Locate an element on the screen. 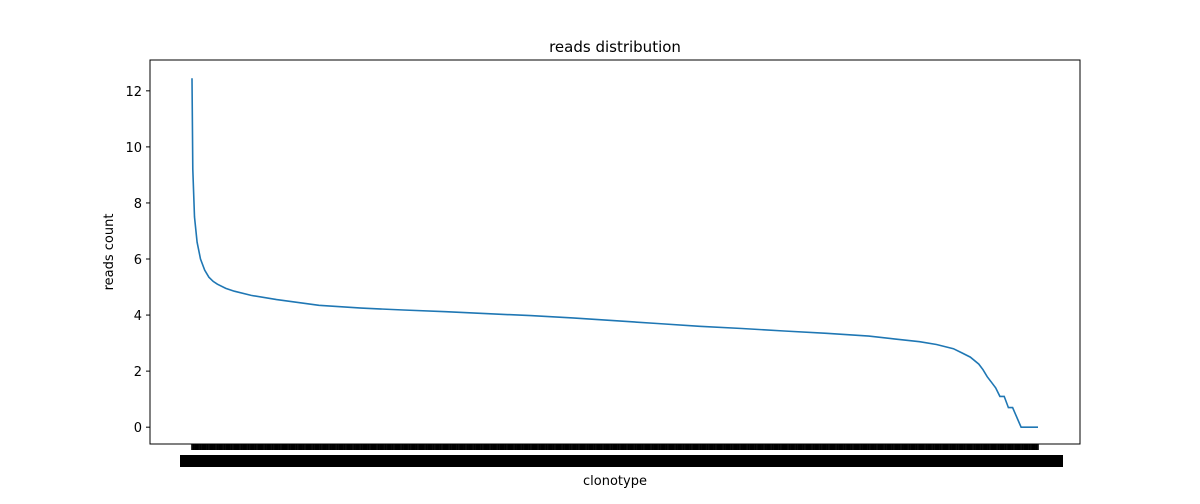 This screenshot has width=1200, height=504. y-tick-label: 10 is located at coordinates (133, 148).